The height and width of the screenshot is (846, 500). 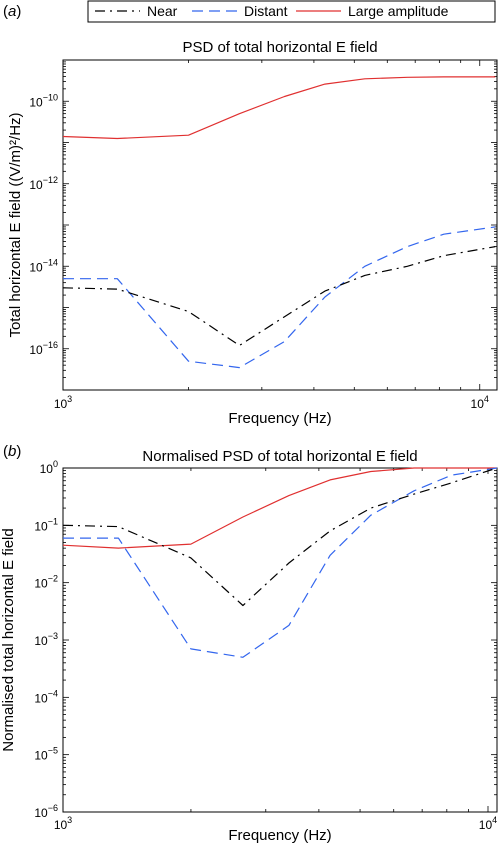 I want to click on tick-exp: −6, so click(x=53, y=808).